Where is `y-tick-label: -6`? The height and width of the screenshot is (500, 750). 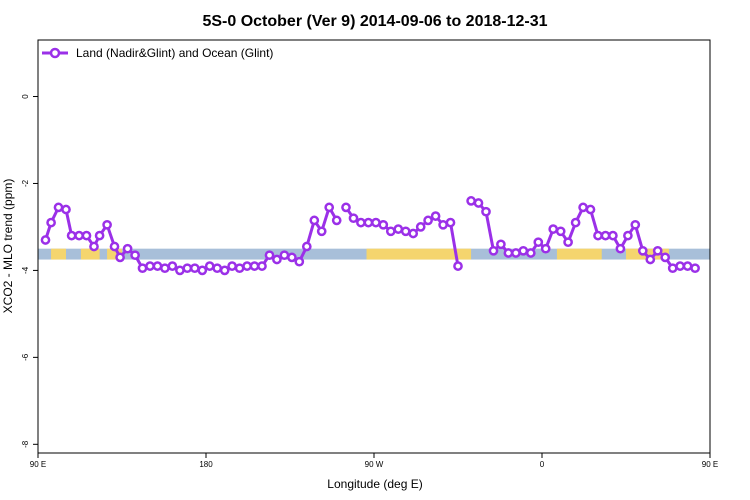
y-tick-label: -6 is located at coordinates (25, 357).